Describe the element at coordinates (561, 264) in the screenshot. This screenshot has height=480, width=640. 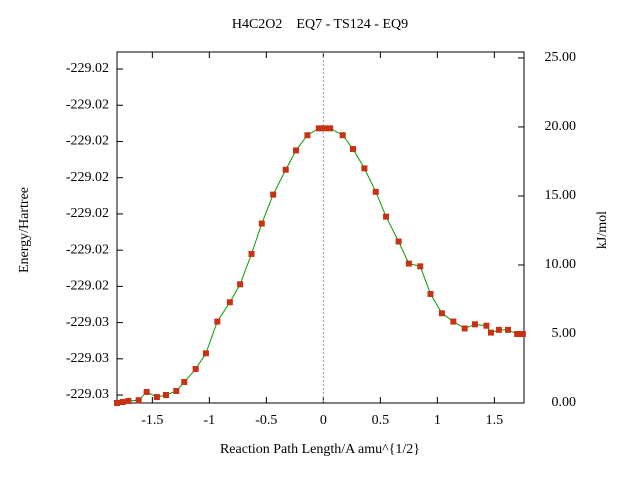
I see `y2-tick-label: 10.00` at that location.